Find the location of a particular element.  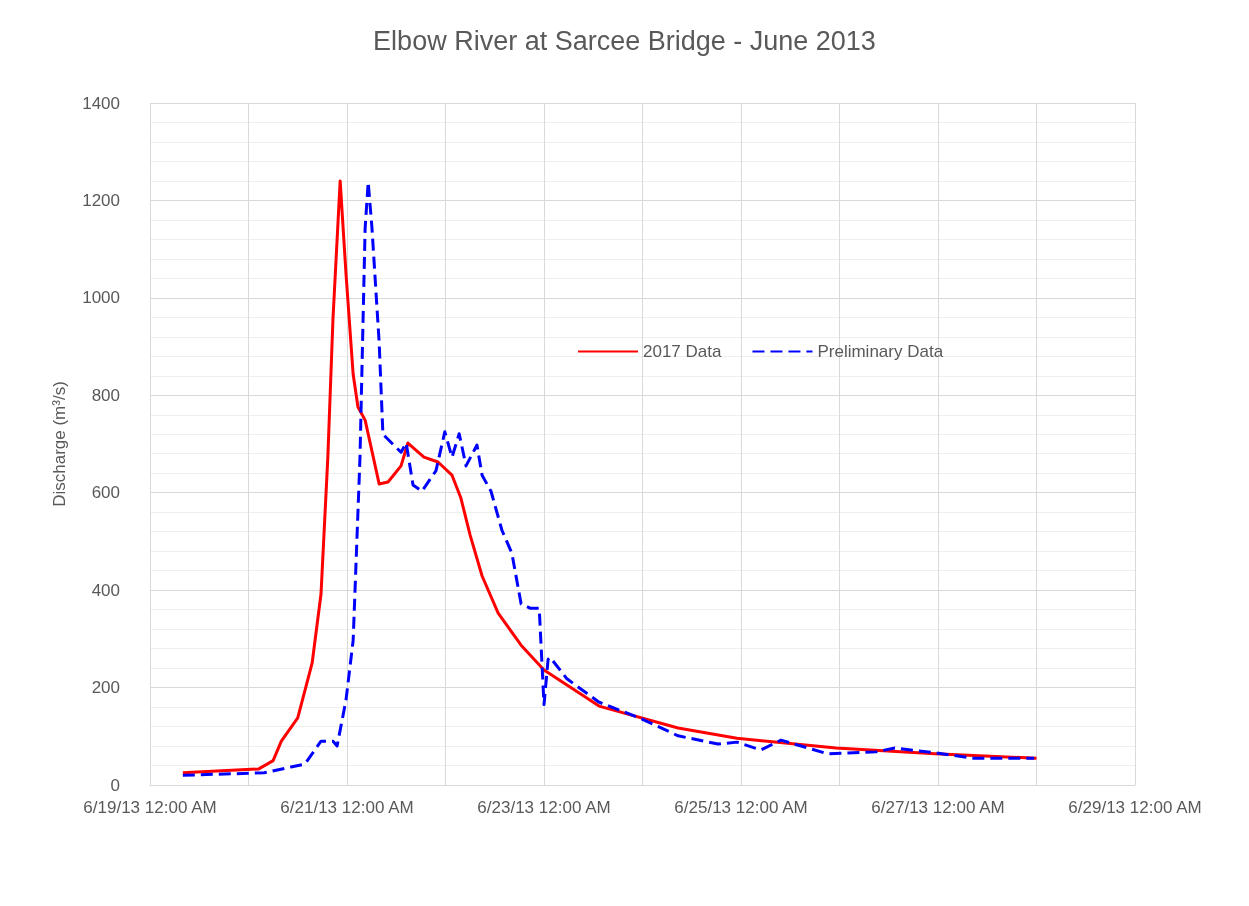

x-tick-label: 6/25/13 12:00 AM is located at coordinates (741, 807).